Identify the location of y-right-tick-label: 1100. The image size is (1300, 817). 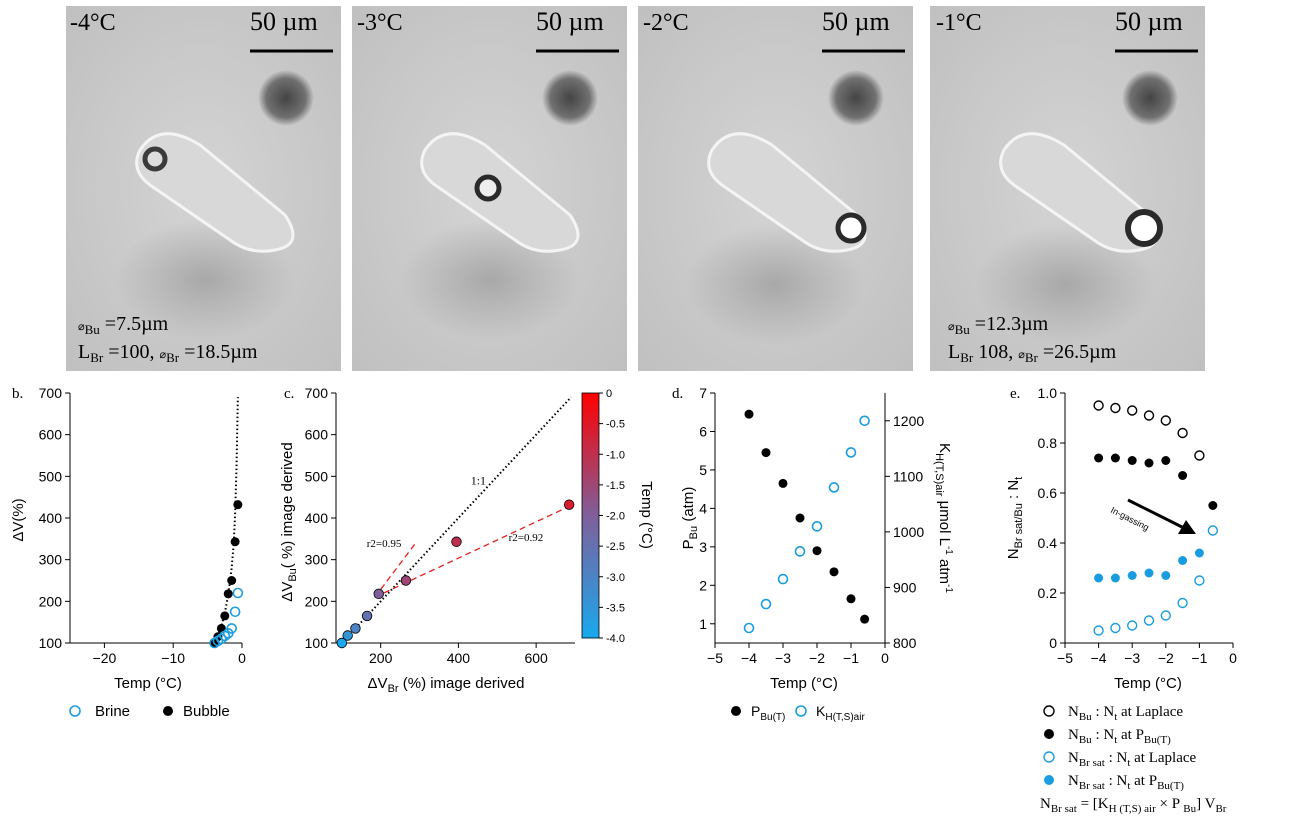
(908, 476).